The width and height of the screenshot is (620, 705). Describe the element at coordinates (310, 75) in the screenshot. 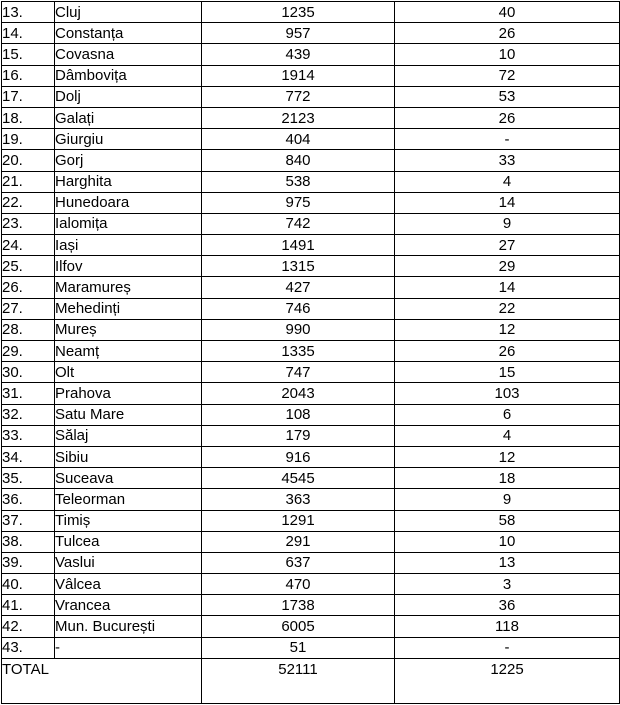

I see `table-row: 16. Dâmbovița 1914 72` at that location.